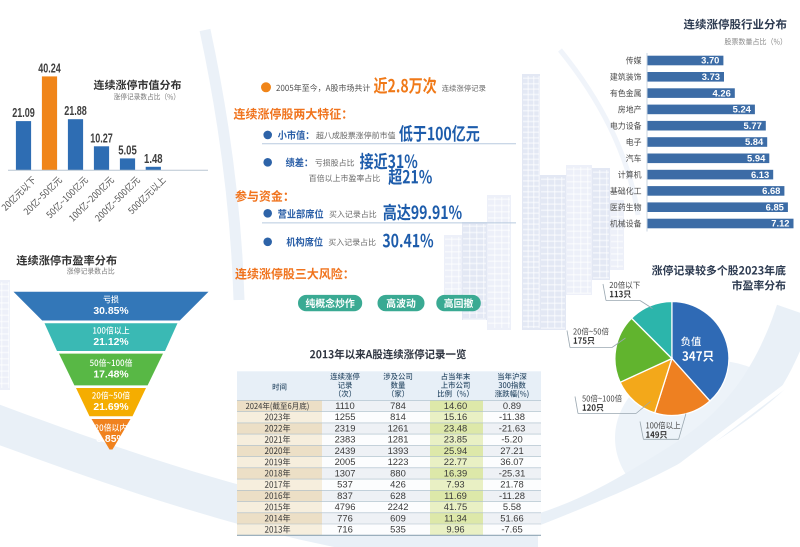 The image size is (800, 547). What do you see at coordinates (398, 529) in the screenshot?
I see `svg-text: 535` at bounding box center [398, 529].